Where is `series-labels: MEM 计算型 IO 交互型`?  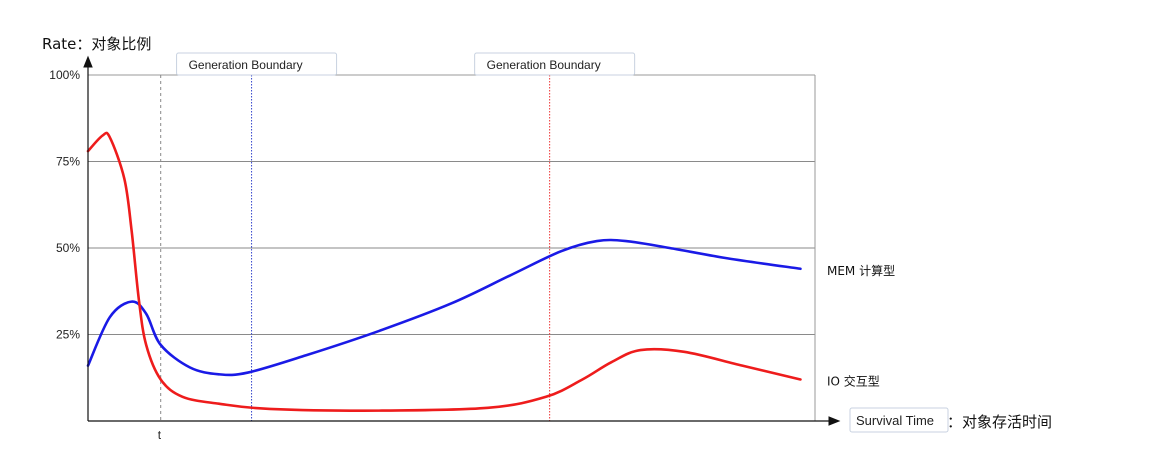
series-labels: MEM 计算型 IO 交互型 is located at coordinates (861, 326).